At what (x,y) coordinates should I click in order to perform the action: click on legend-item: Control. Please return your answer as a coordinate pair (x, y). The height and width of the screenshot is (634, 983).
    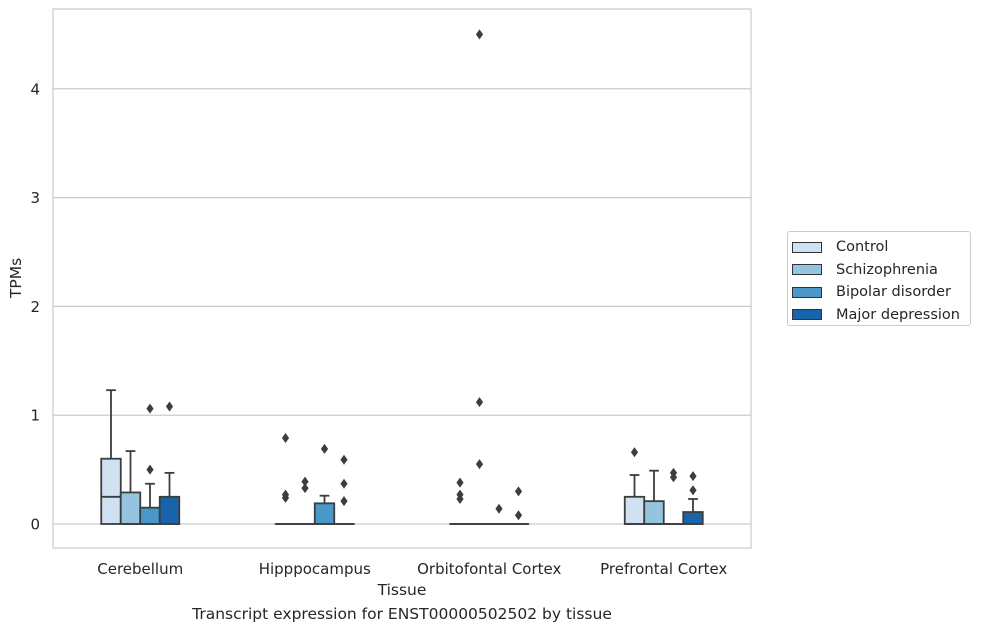
    Looking at the image, I should click on (881, 247).